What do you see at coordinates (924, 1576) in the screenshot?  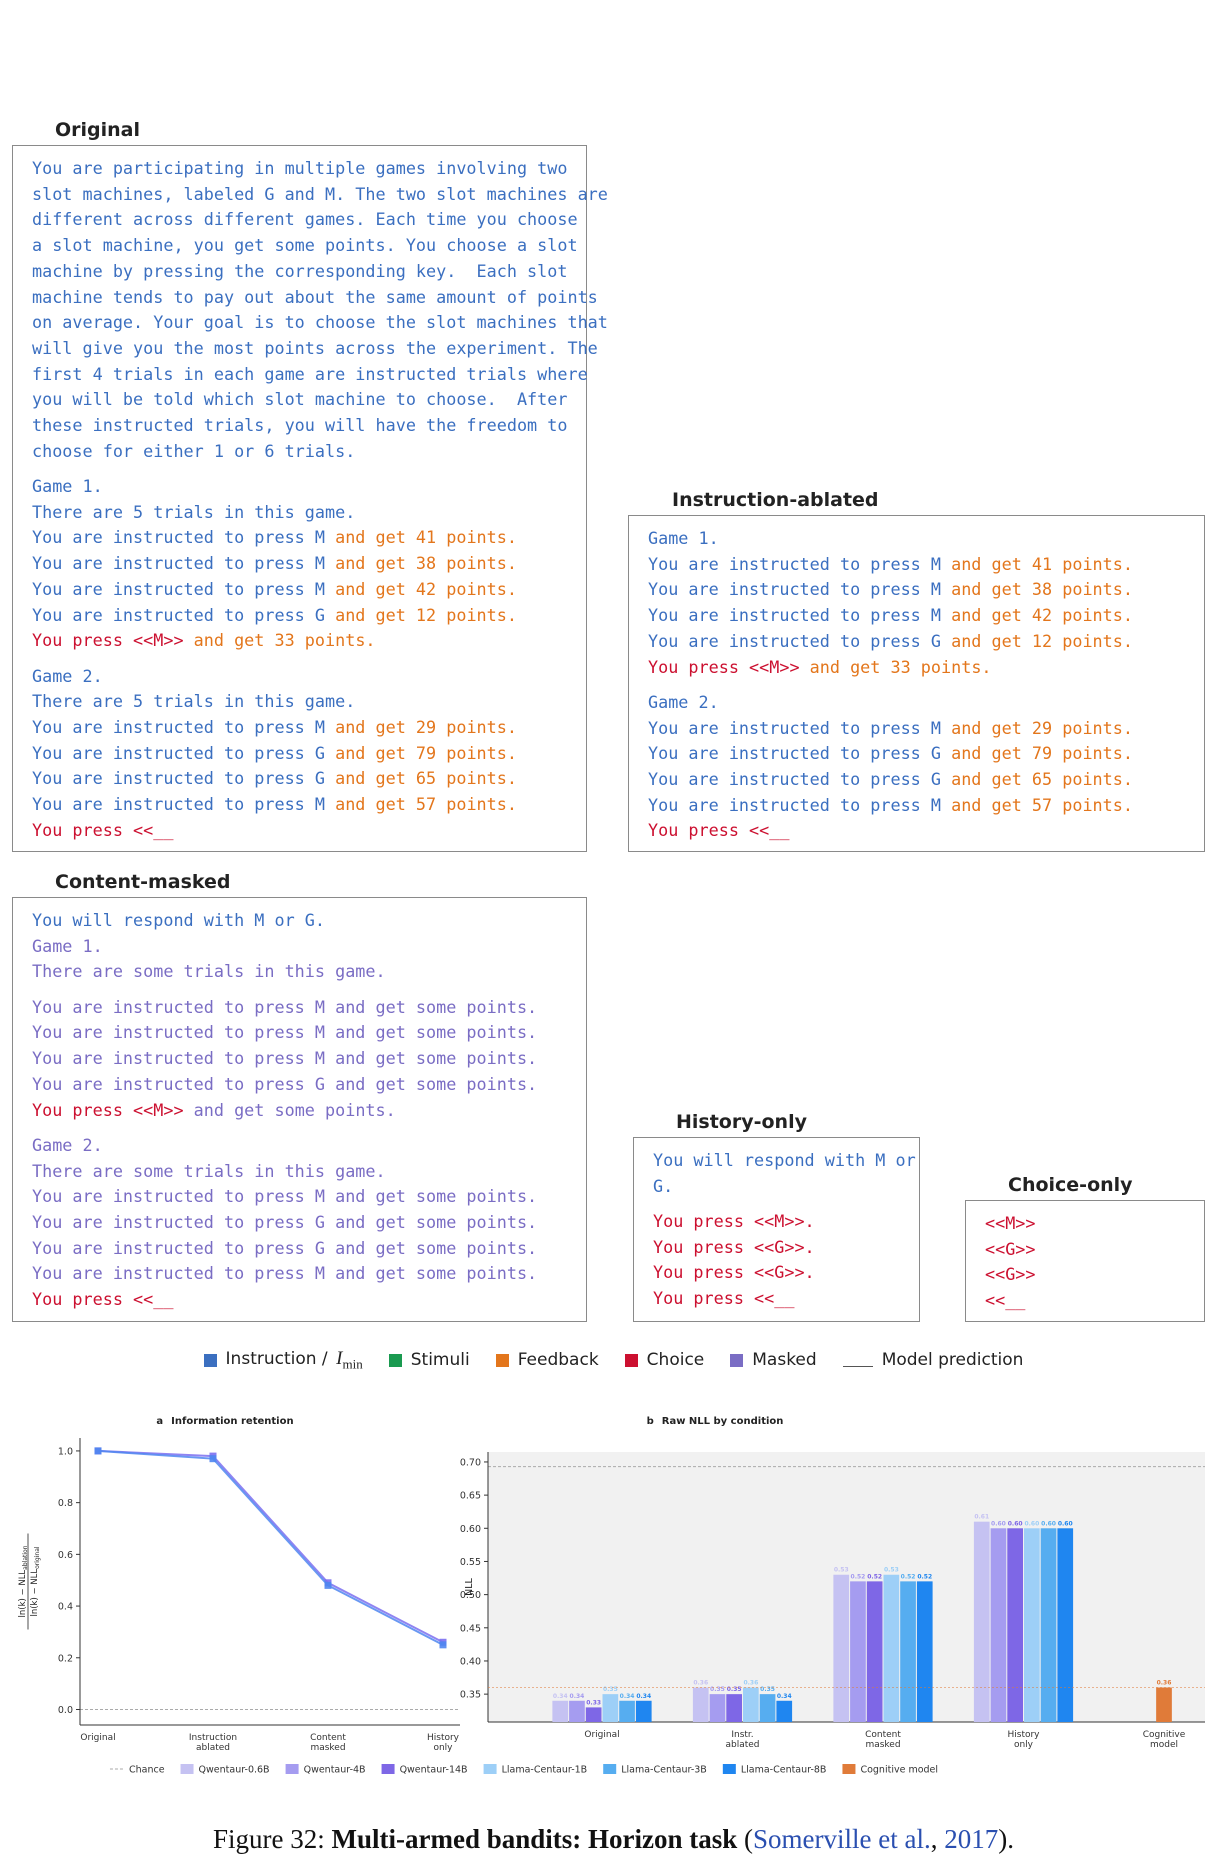 I see `bar-value-label: 0.52` at bounding box center [924, 1576].